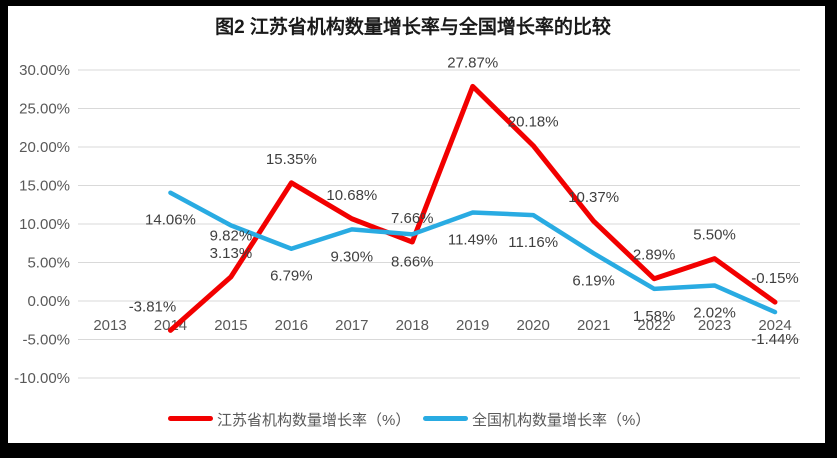 The image size is (837, 458). I want to click on data-point-label: 3.13%, so click(231, 253).